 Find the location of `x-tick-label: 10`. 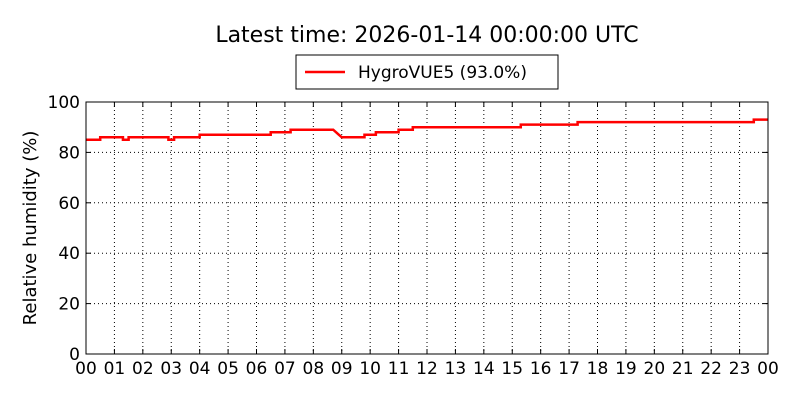

x-tick-label: 10 is located at coordinates (370, 369).